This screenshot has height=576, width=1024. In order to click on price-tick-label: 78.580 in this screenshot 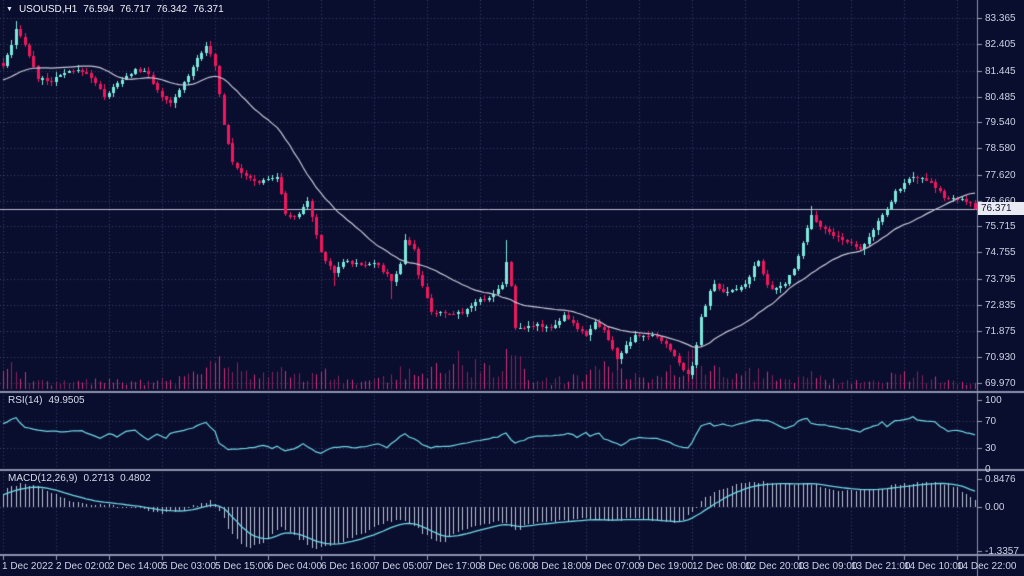, I will do `click(1000, 148)`.